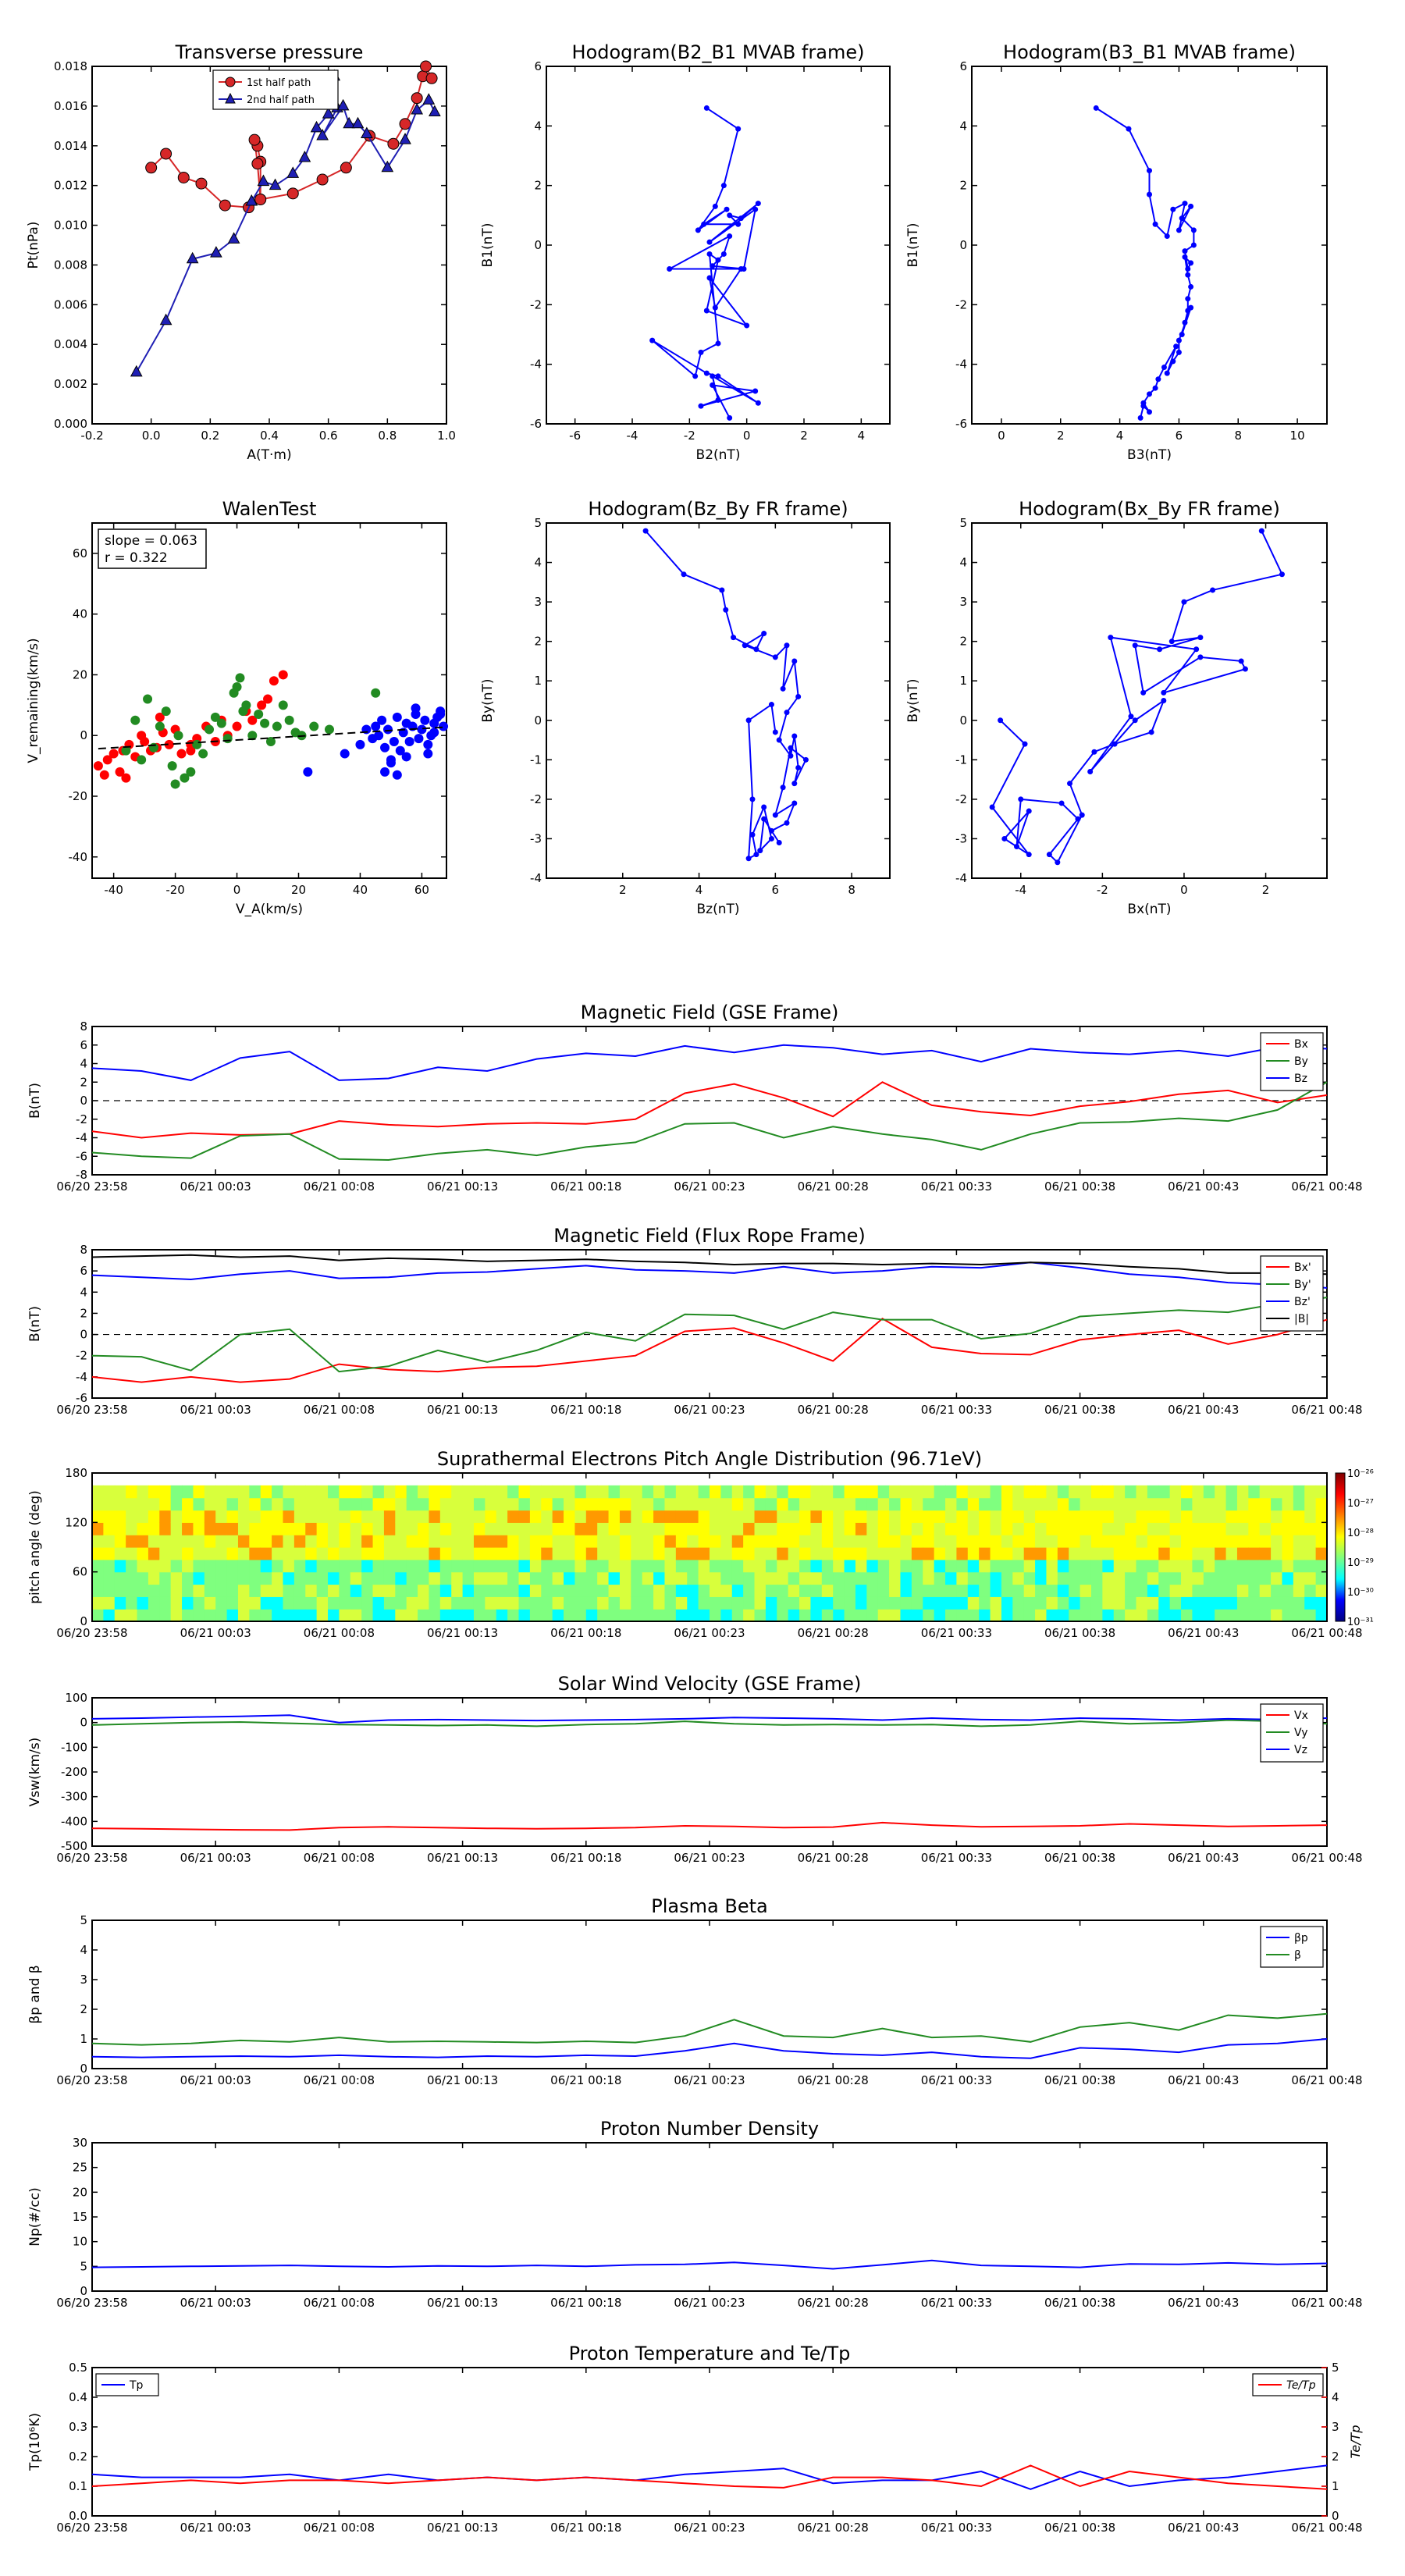  Describe the element at coordinates (585, 1186) in the screenshot. I see `time-tick-label: 06/21 00:18` at that location.